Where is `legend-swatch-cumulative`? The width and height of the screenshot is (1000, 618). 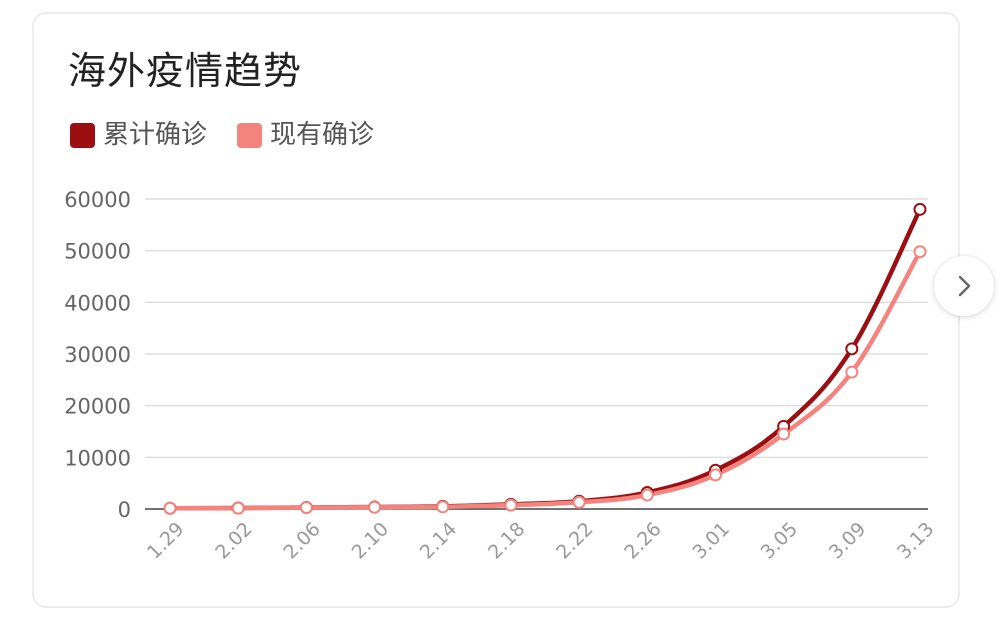
legend-swatch-cumulative is located at coordinates (82, 135).